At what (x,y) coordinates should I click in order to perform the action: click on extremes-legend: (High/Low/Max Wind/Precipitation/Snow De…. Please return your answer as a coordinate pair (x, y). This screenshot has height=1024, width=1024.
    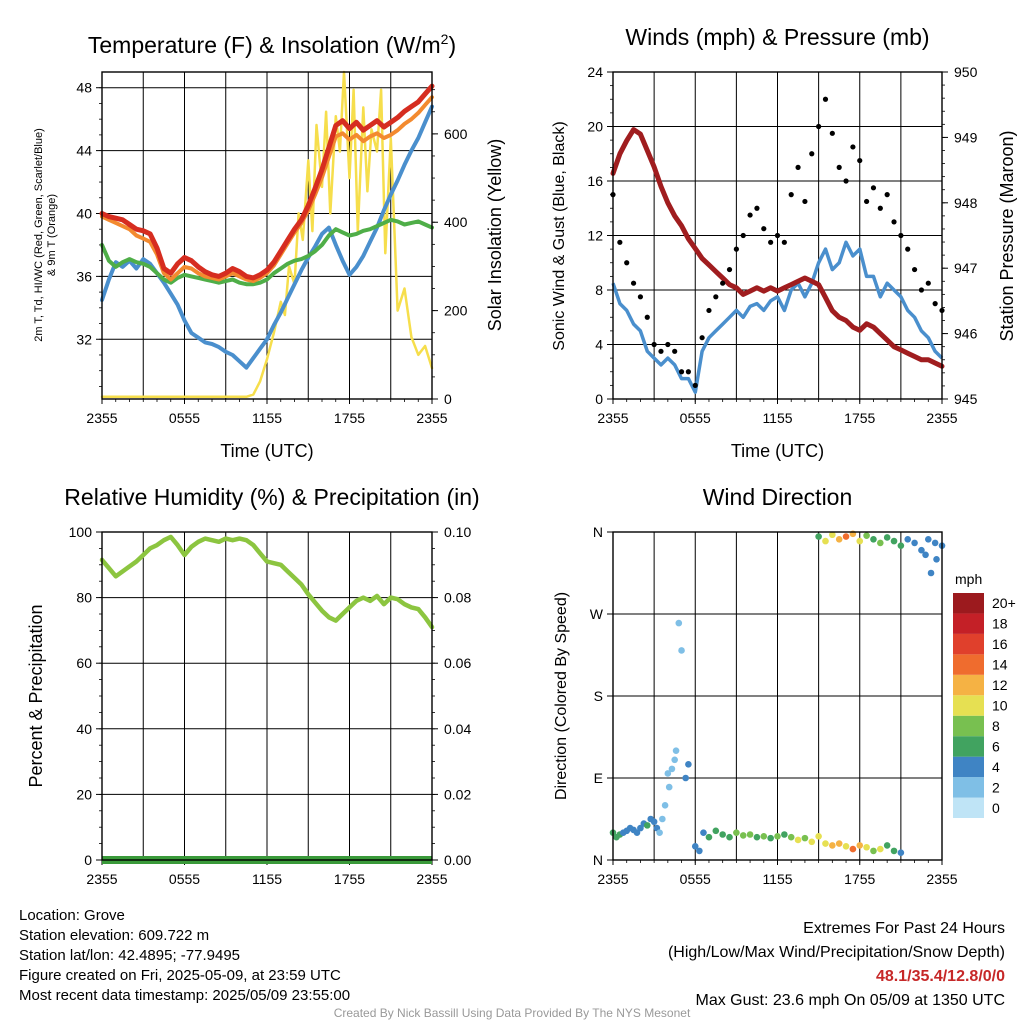
    Looking at the image, I should click on (836, 952).